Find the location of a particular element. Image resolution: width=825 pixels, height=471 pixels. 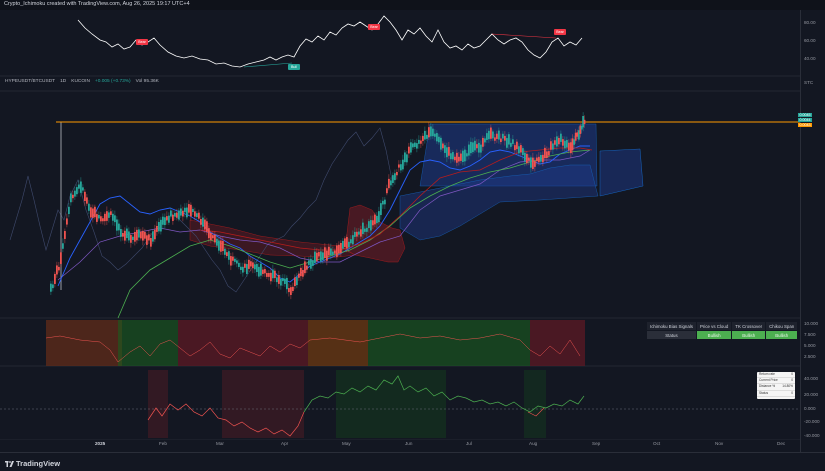

legend-change: +0.005 (+0.73%) is located at coordinates (112, 81).